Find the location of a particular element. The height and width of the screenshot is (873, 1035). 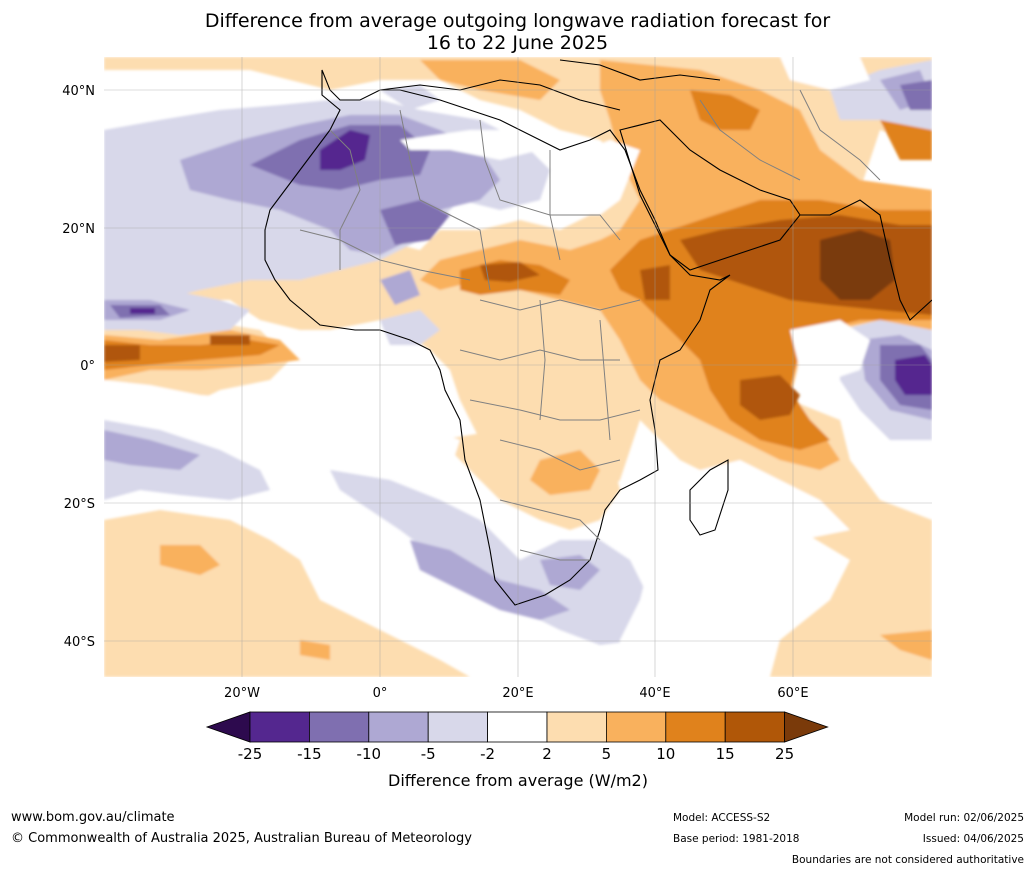

colorbar-extend-low is located at coordinates (228, 727).